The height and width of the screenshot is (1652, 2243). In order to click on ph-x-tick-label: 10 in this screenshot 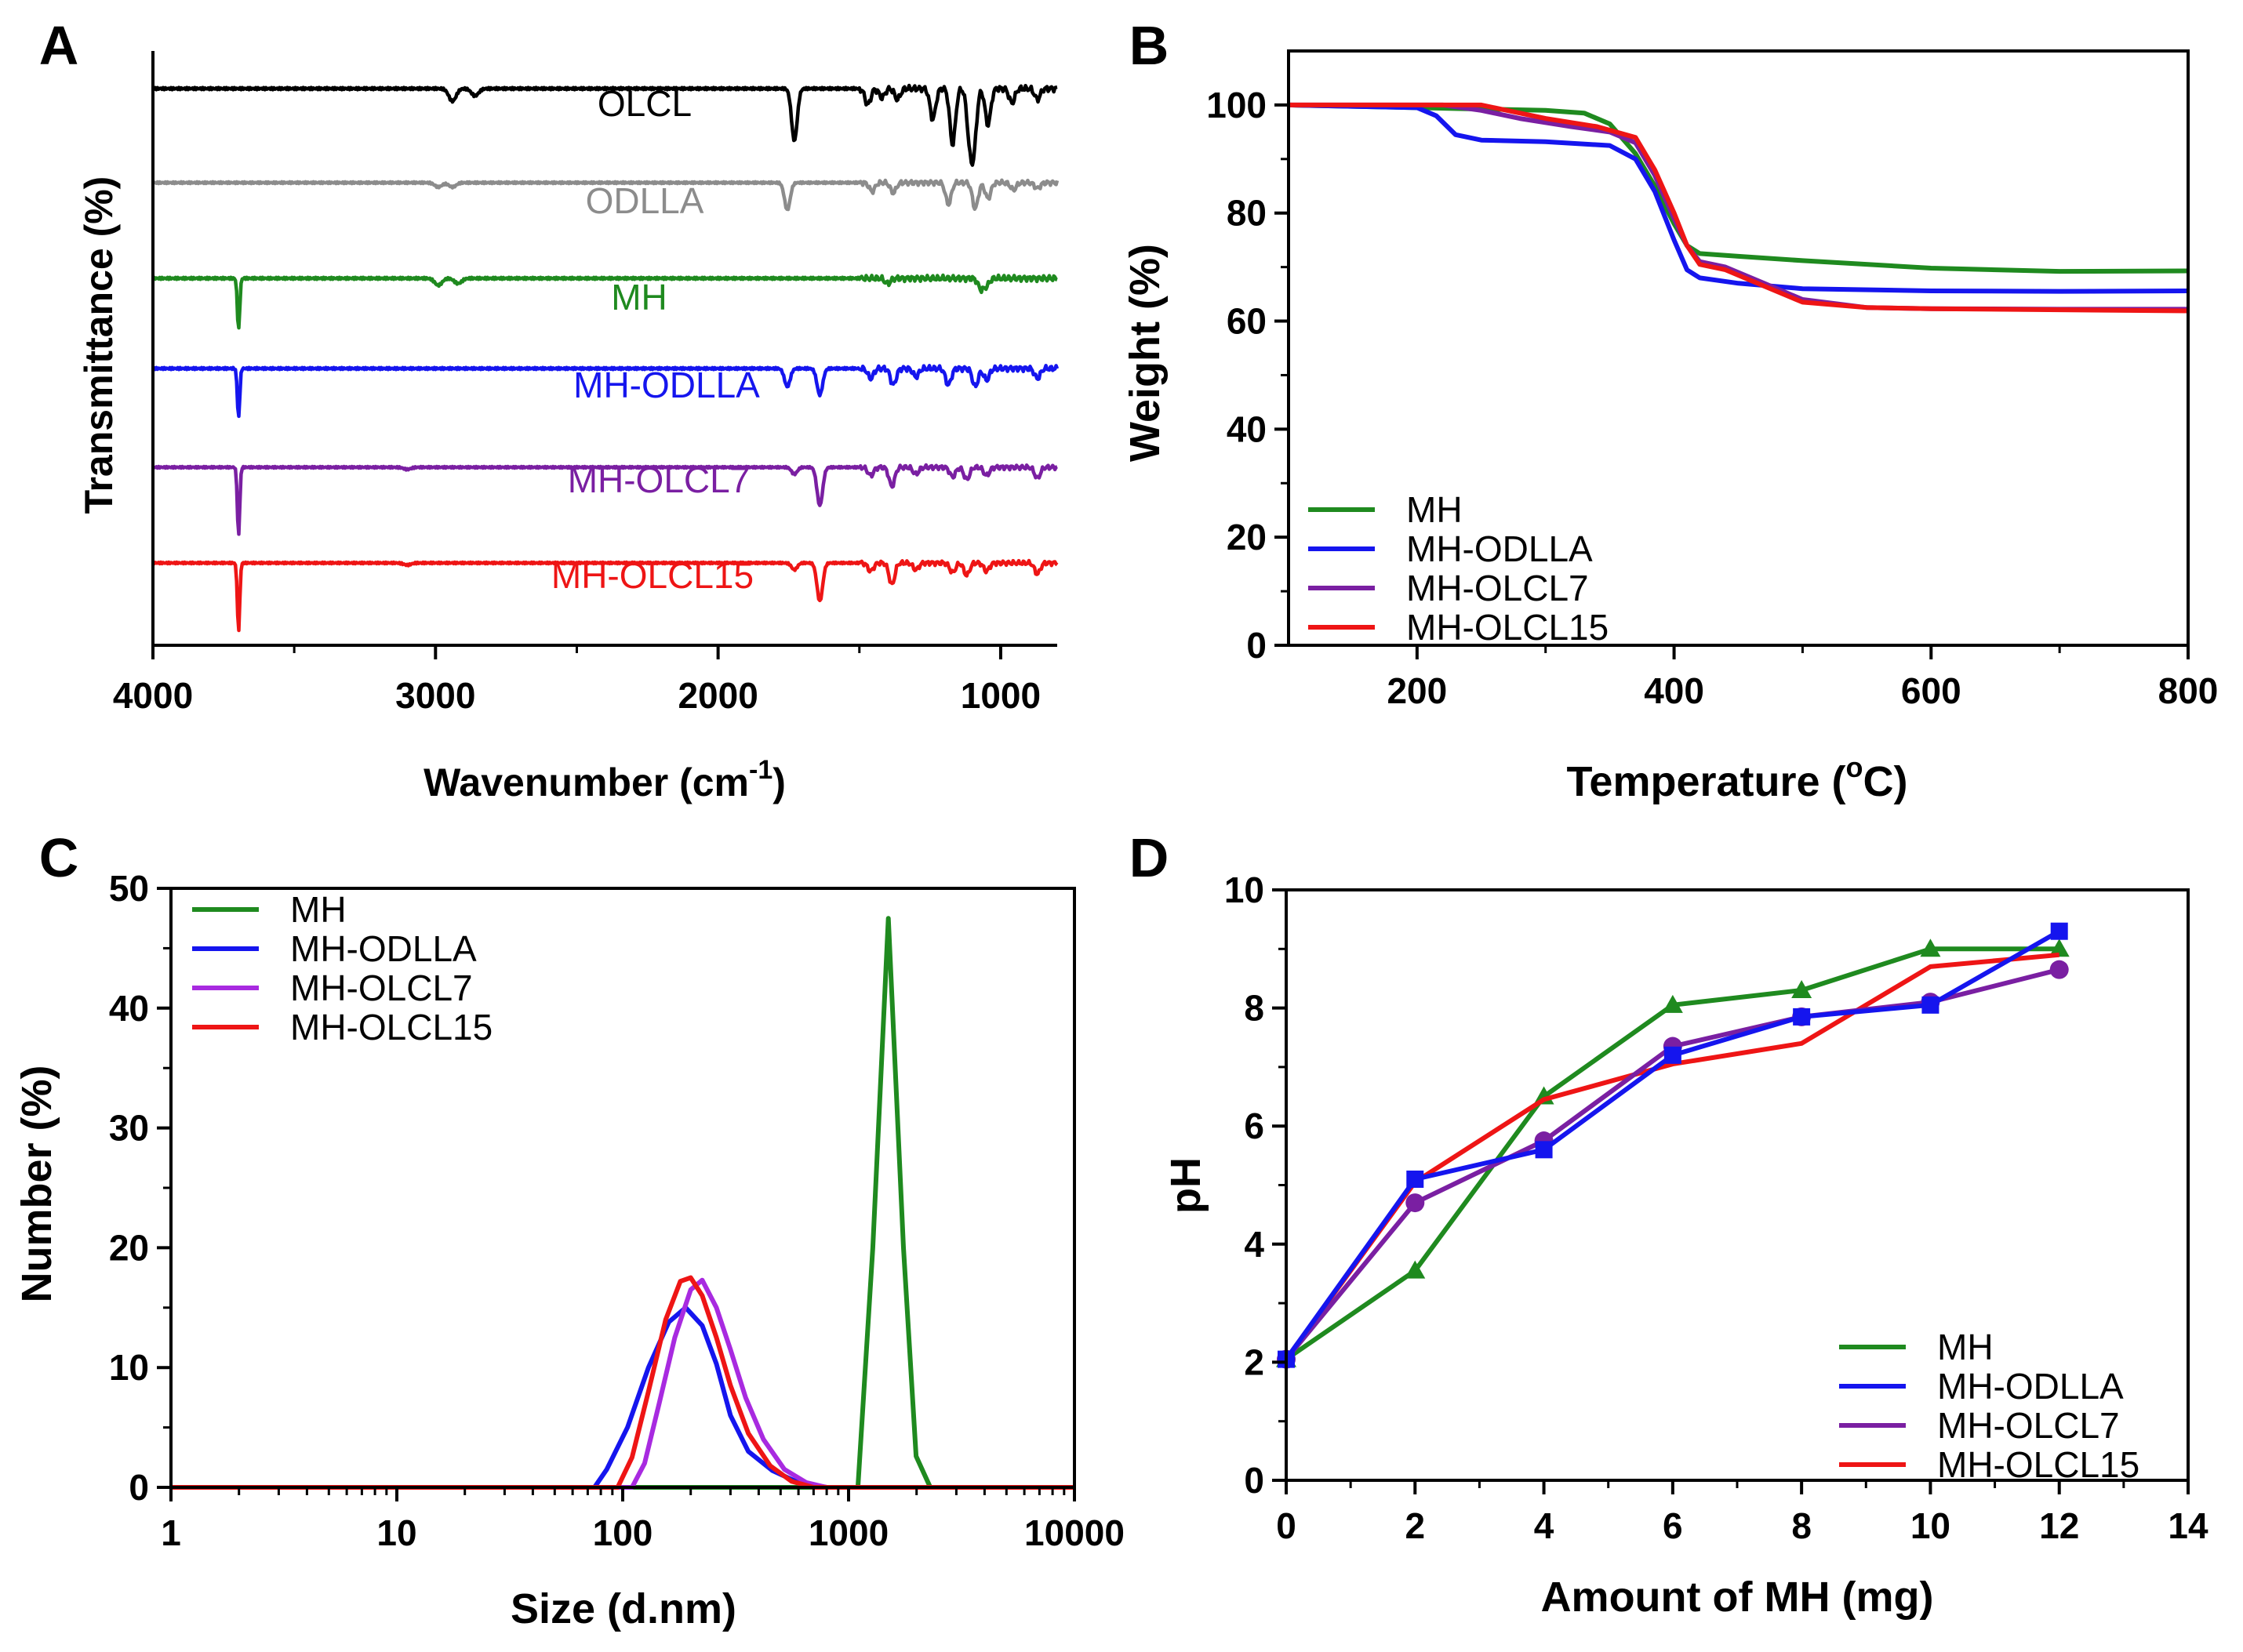, I will do `click(1930, 1525)`.